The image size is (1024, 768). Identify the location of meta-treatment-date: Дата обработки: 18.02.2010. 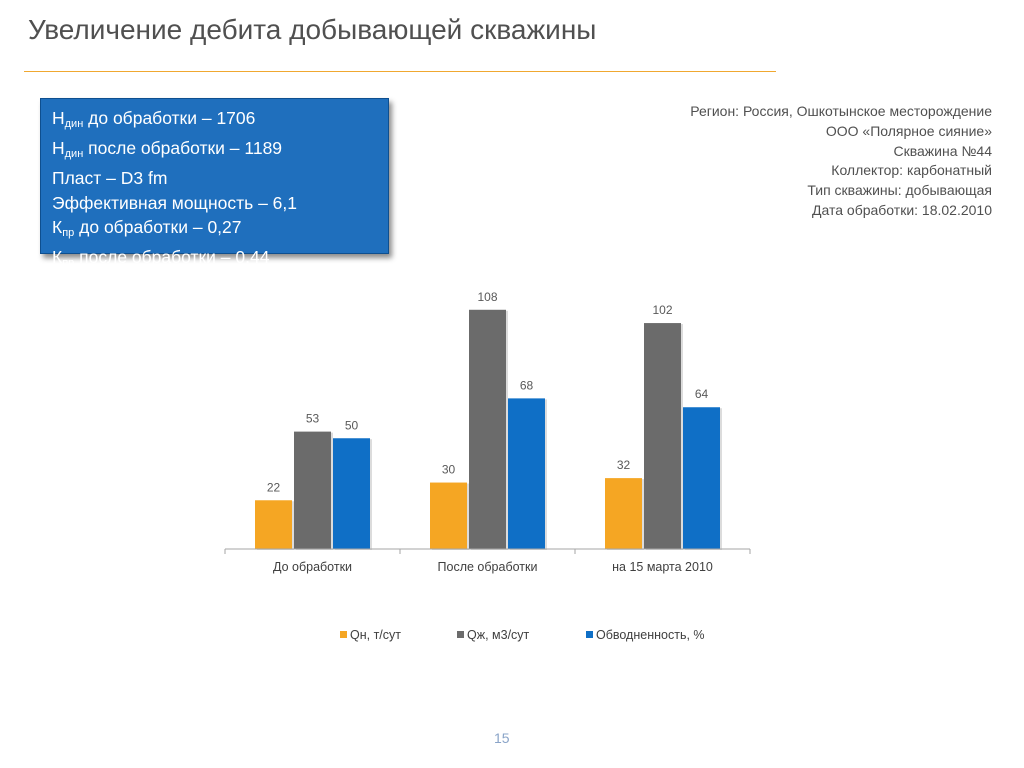
(902, 209).